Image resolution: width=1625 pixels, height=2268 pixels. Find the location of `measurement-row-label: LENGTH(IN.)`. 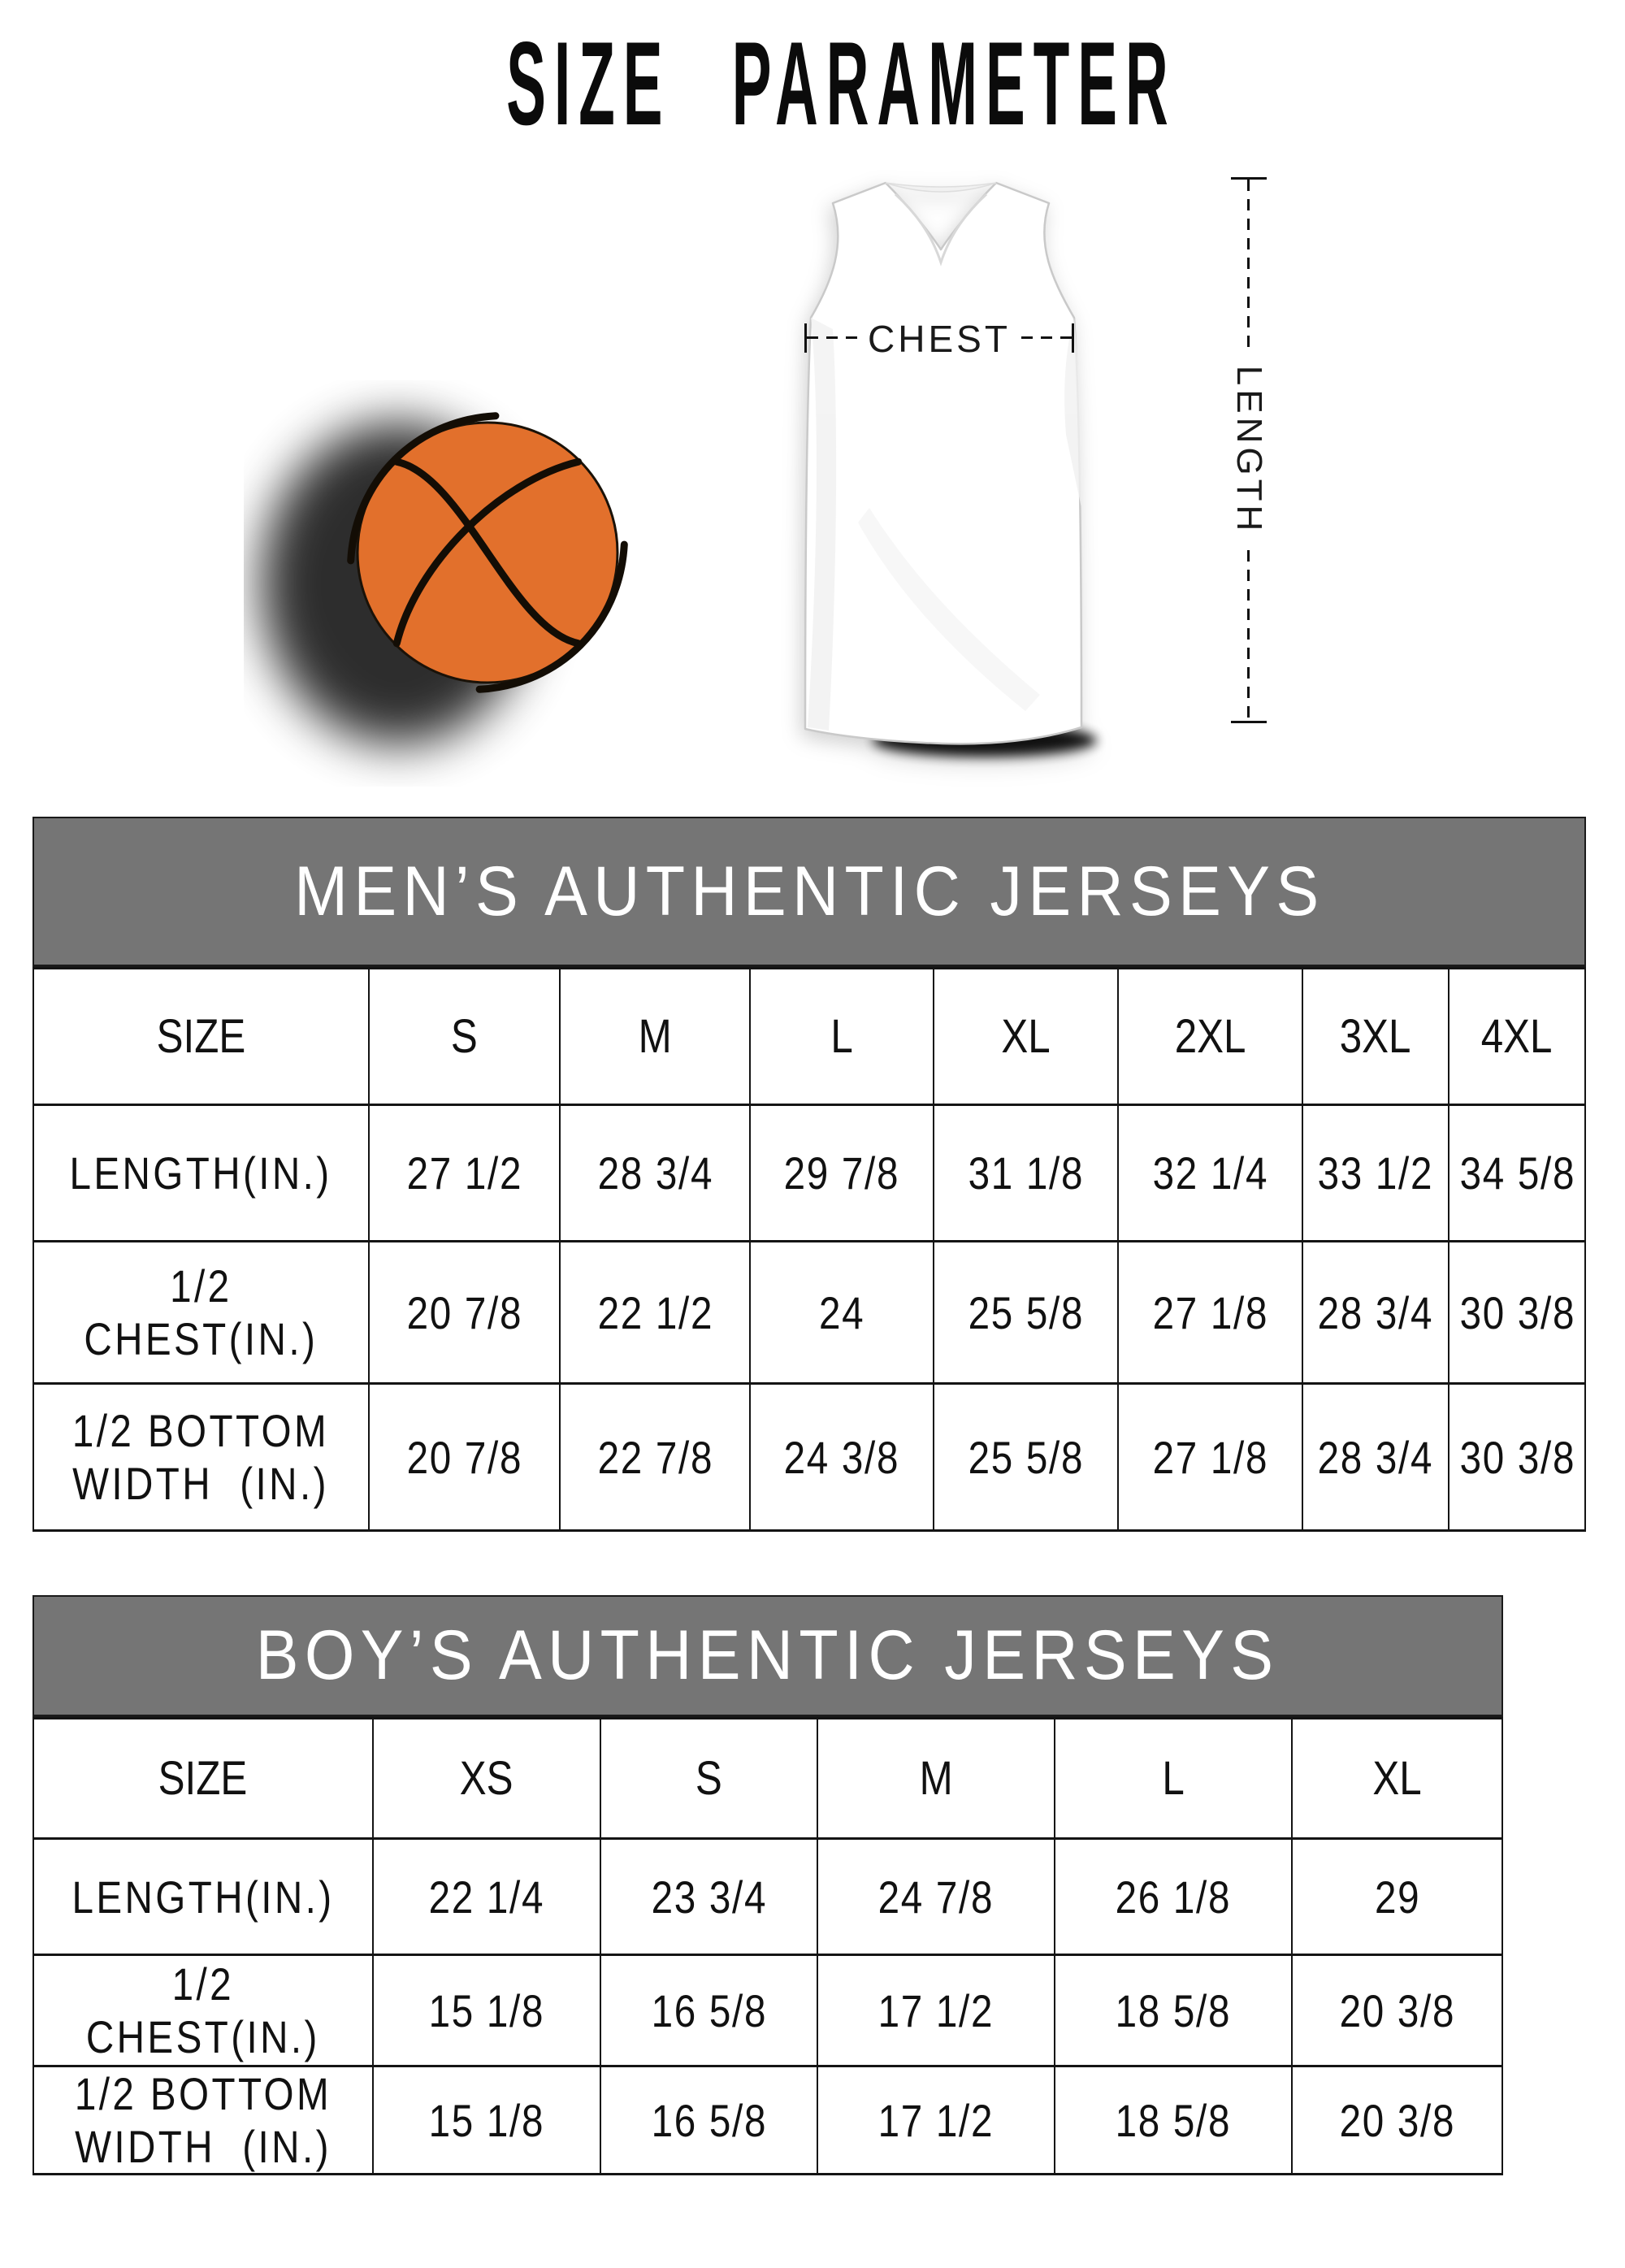

measurement-row-label: LENGTH(IN.) is located at coordinates (203, 1896).